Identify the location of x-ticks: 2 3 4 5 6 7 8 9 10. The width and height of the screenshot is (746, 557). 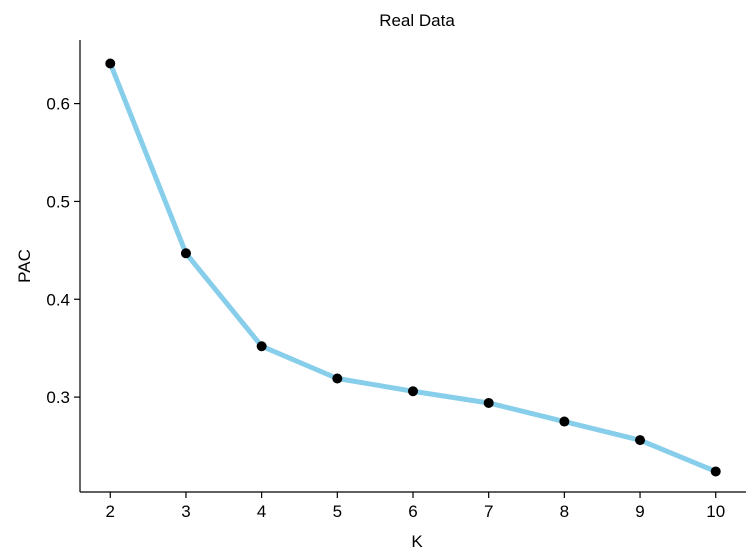
(415, 506).